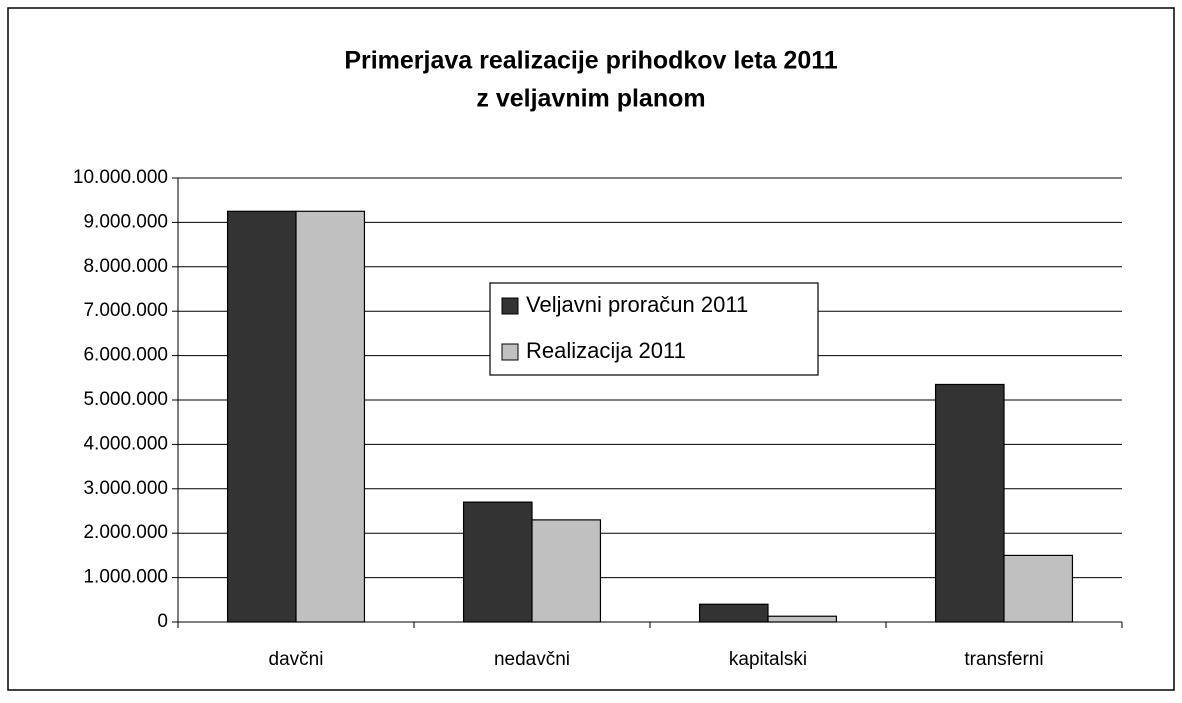 This screenshot has width=1182, height=703. What do you see at coordinates (125, 577) in the screenshot?
I see `y-tick-label: 1.000.000` at bounding box center [125, 577].